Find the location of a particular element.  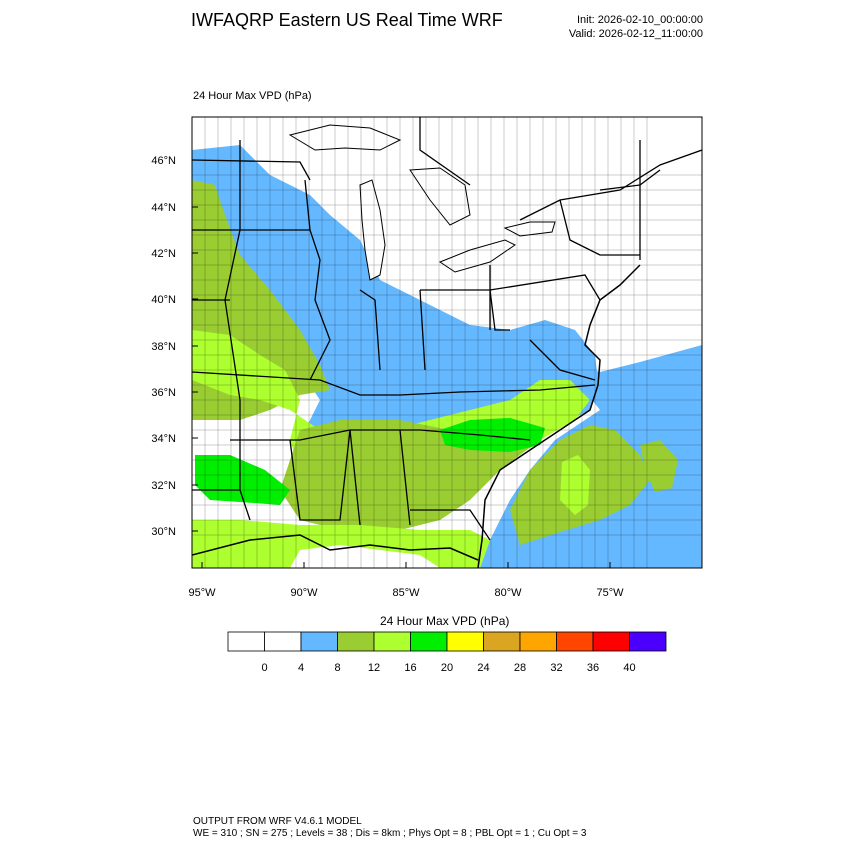

colorbar-label: 20 is located at coordinates (447, 668).